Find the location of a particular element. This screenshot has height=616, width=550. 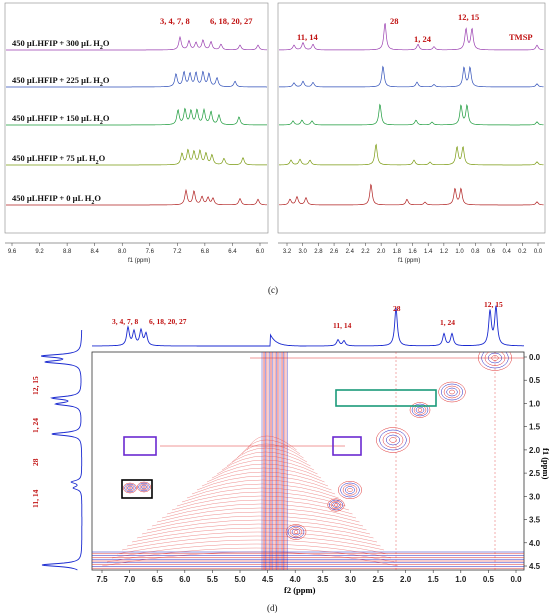

xlabel-d: f2 (ppm) is located at coordinates (300, 590).